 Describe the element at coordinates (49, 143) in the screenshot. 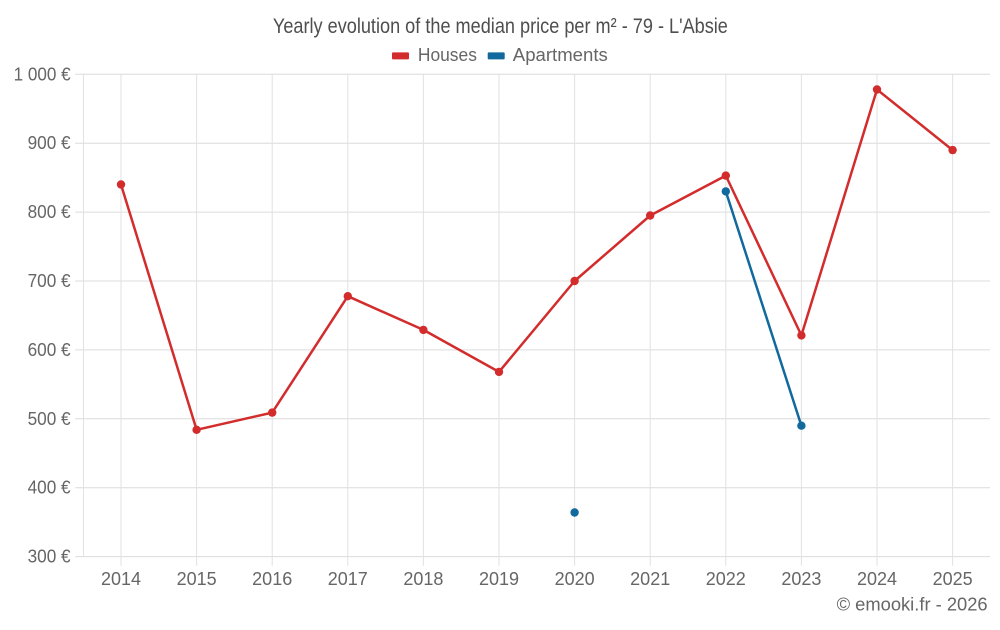

I see `svg-text: 900 €` at that location.